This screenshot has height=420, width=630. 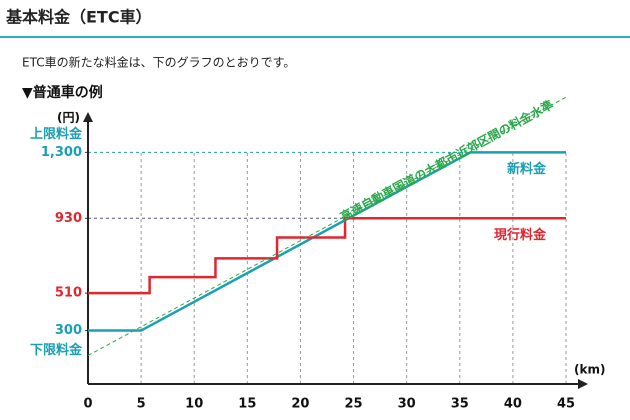 What do you see at coordinates (88, 117) in the screenshot?
I see `y-axis-arrow` at bounding box center [88, 117].